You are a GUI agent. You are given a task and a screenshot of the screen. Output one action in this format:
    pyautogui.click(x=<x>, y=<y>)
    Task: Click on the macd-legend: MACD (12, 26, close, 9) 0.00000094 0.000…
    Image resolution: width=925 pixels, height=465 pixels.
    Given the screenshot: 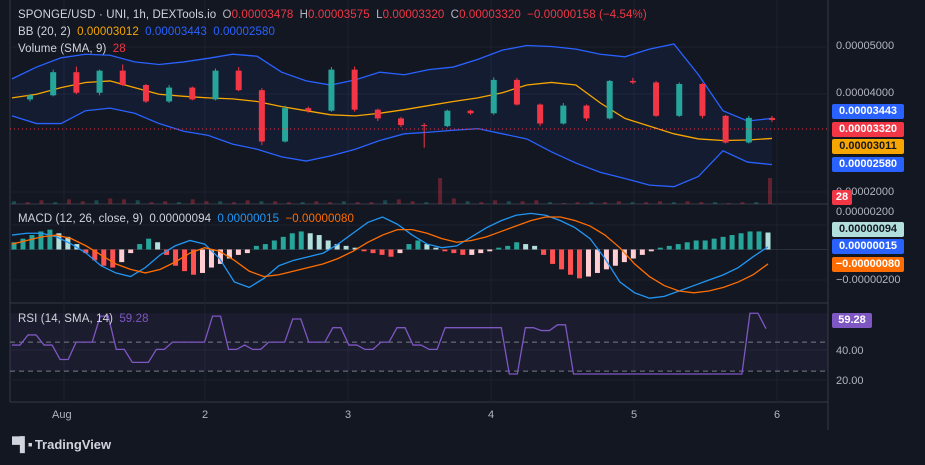 What is the action you would take?
    pyautogui.click(x=187, y=219)
    